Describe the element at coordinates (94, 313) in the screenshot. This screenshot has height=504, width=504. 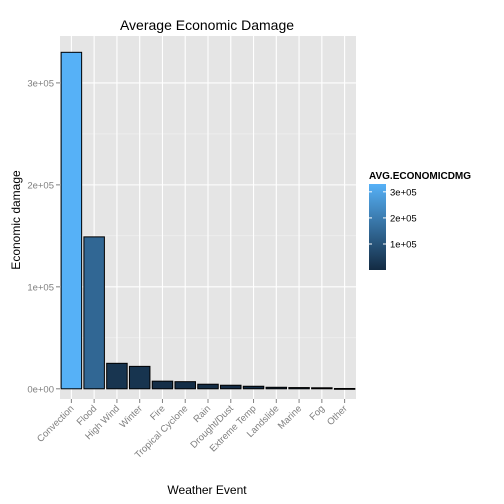
I see `bar-flood` at that location.